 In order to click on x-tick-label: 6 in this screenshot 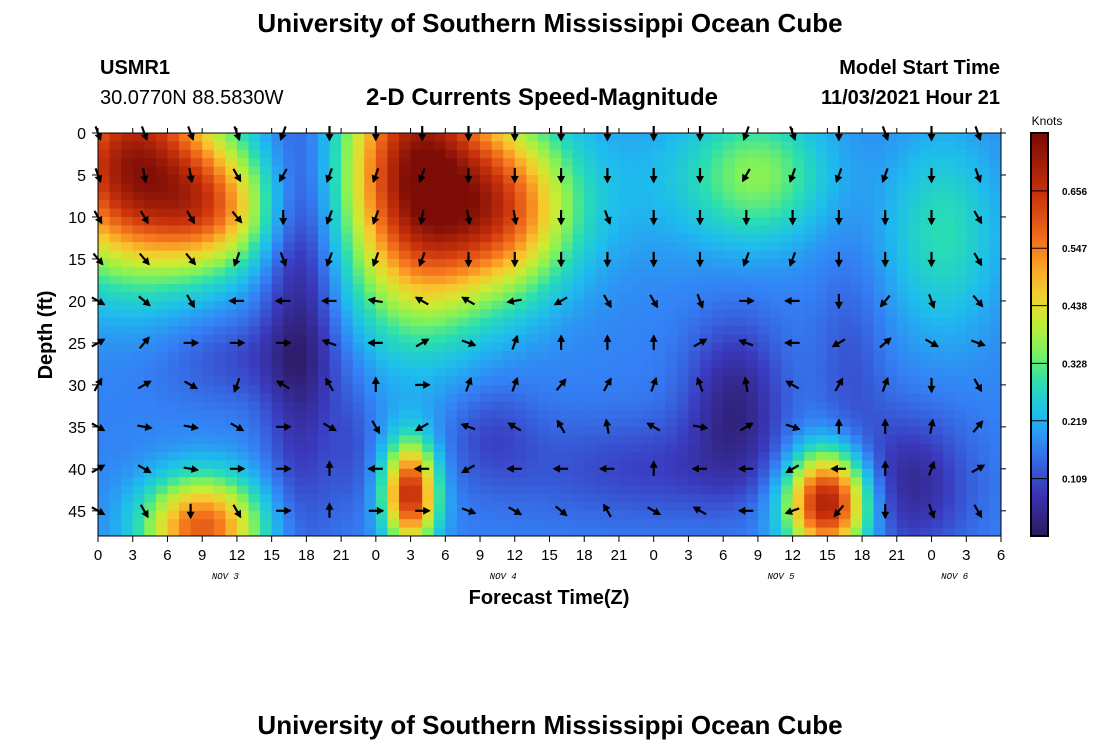, I will do `click(723, 555)`.